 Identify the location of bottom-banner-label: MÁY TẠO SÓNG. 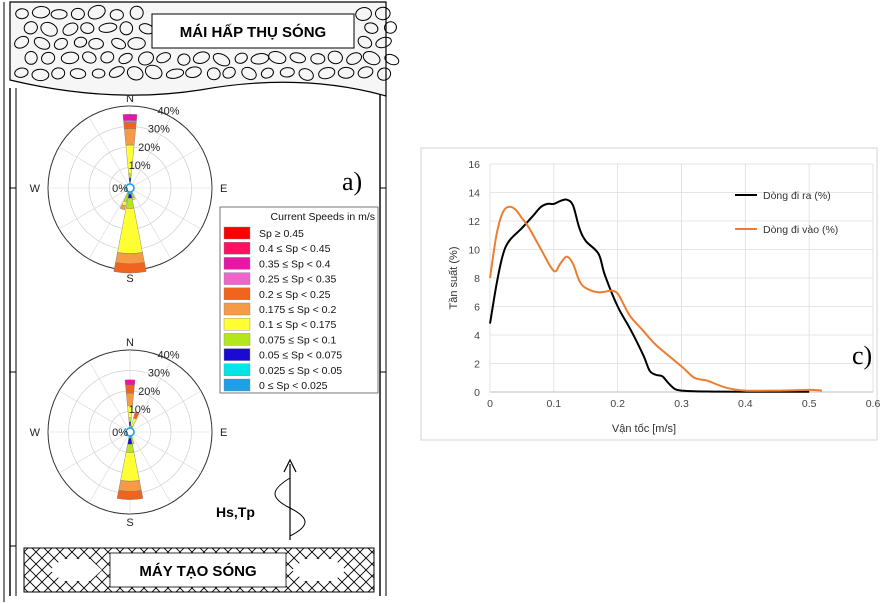
(197, 571).